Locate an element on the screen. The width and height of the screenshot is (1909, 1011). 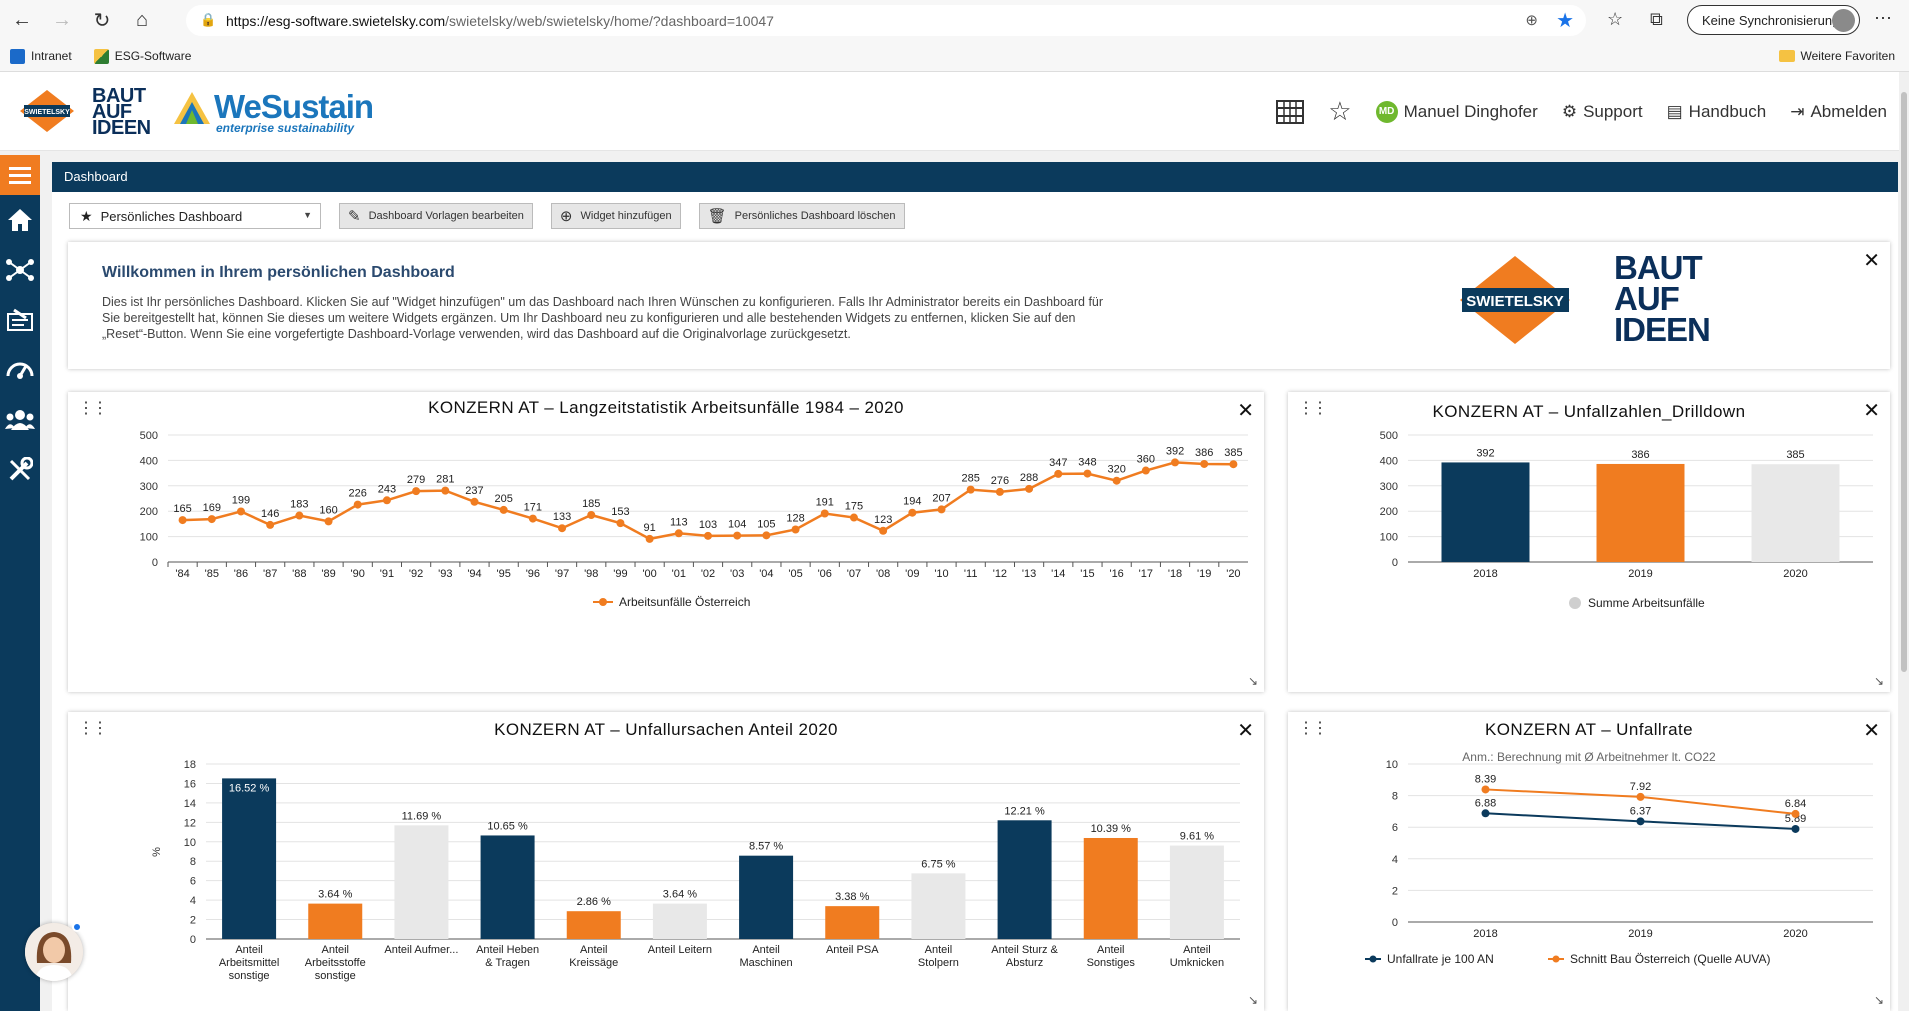
chat-assistant-avatar is located at coordinates (54, 952).